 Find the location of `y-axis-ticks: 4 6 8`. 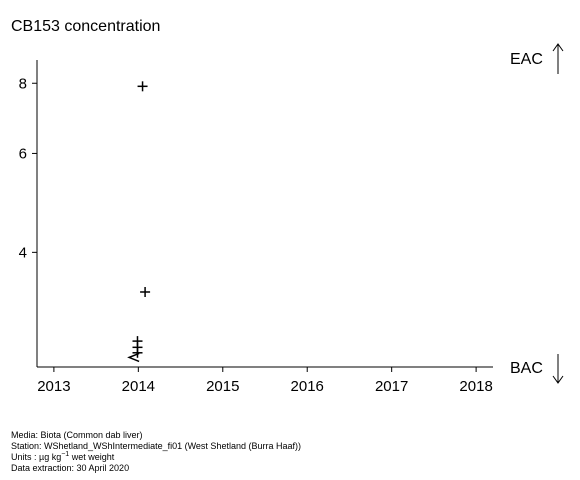

y-axis-ticks: 4 6 8 is located at coordinates (28, 168).